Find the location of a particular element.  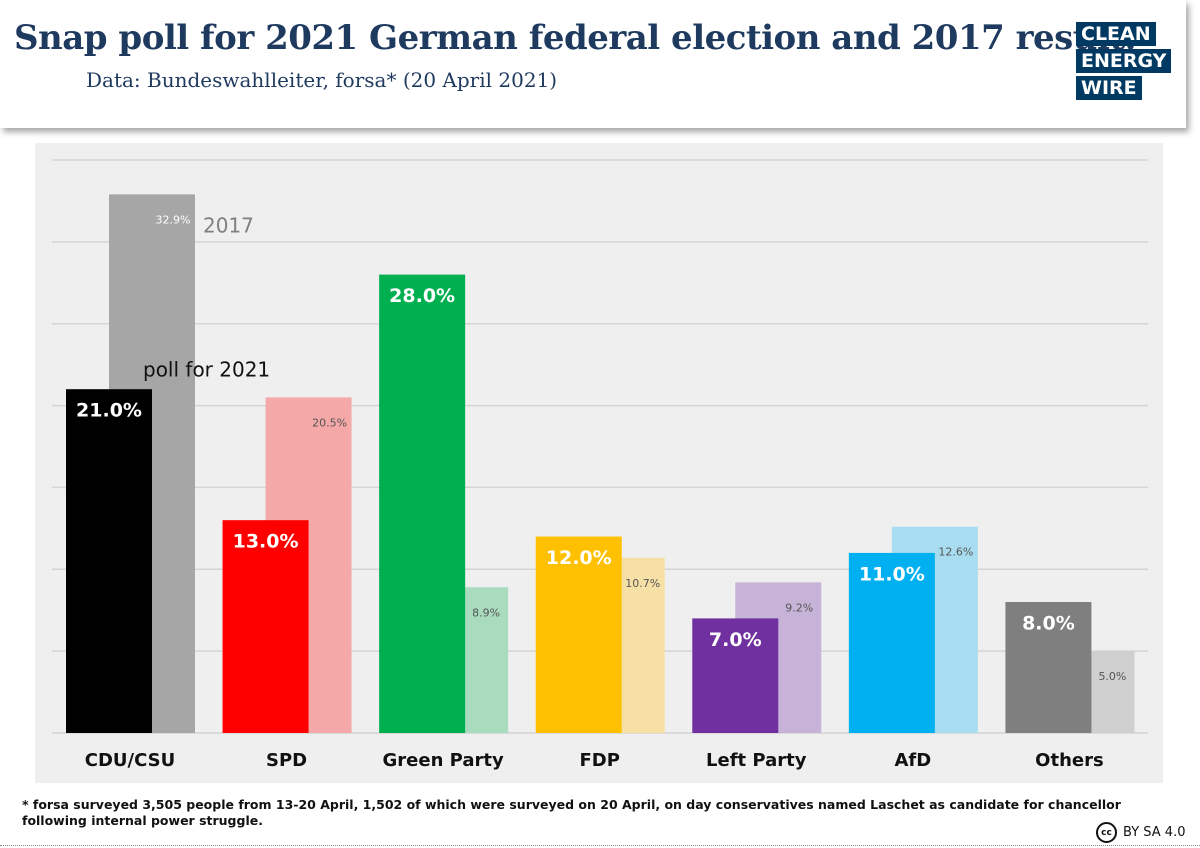

x-tick-label: CDU/CSU is located at coordinates (130, 760).